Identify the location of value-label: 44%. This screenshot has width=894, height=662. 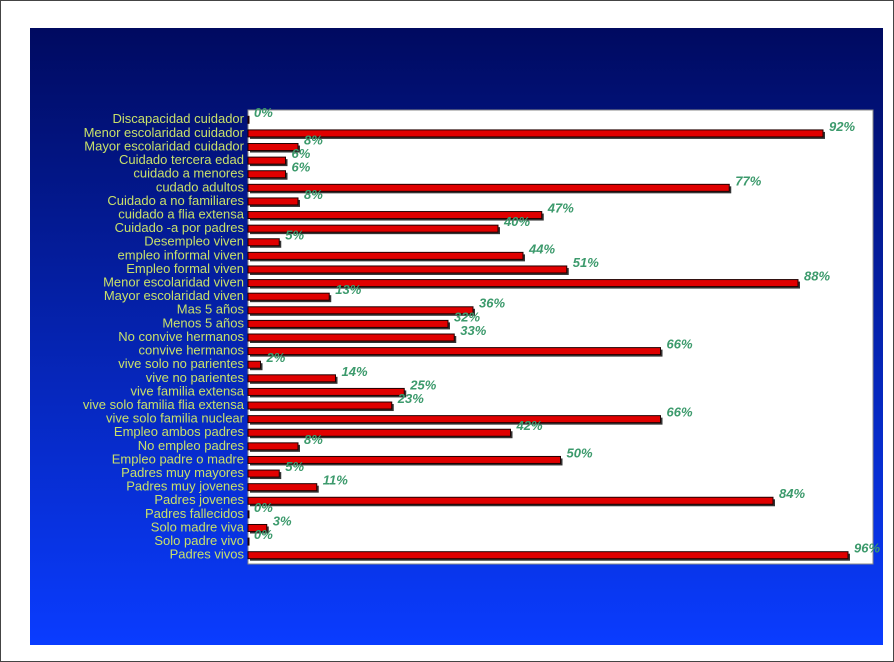
(541, 248).